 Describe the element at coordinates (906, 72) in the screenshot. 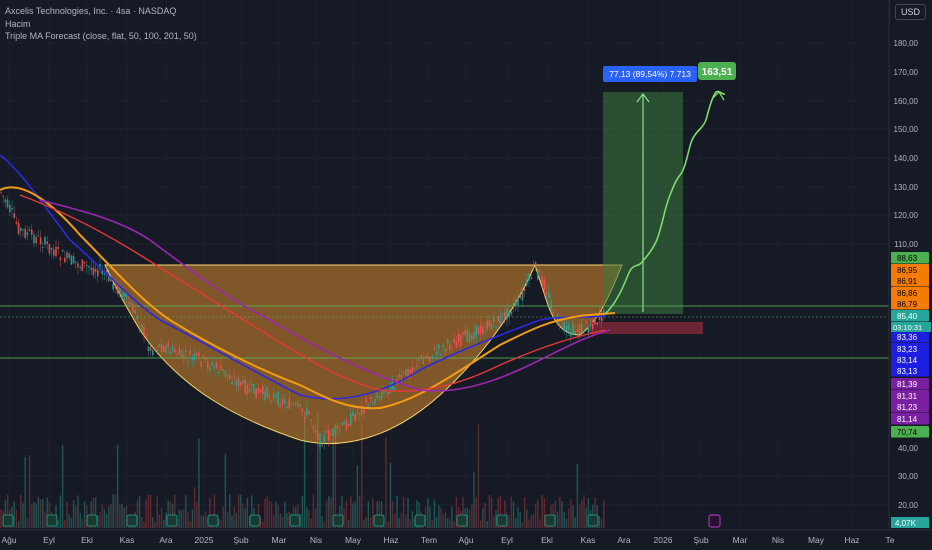

I see `price-tick-label: 170,00` at that location.